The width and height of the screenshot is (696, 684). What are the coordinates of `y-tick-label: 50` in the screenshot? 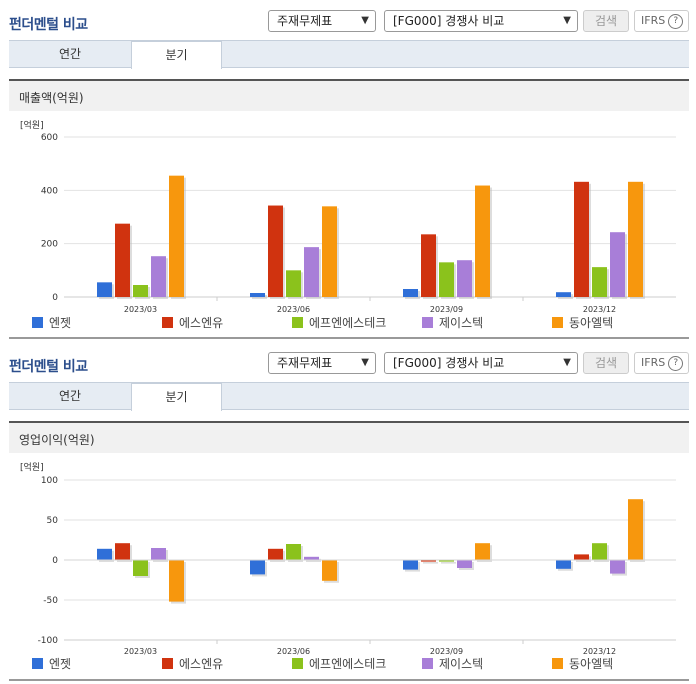 It's located at (53, 521).